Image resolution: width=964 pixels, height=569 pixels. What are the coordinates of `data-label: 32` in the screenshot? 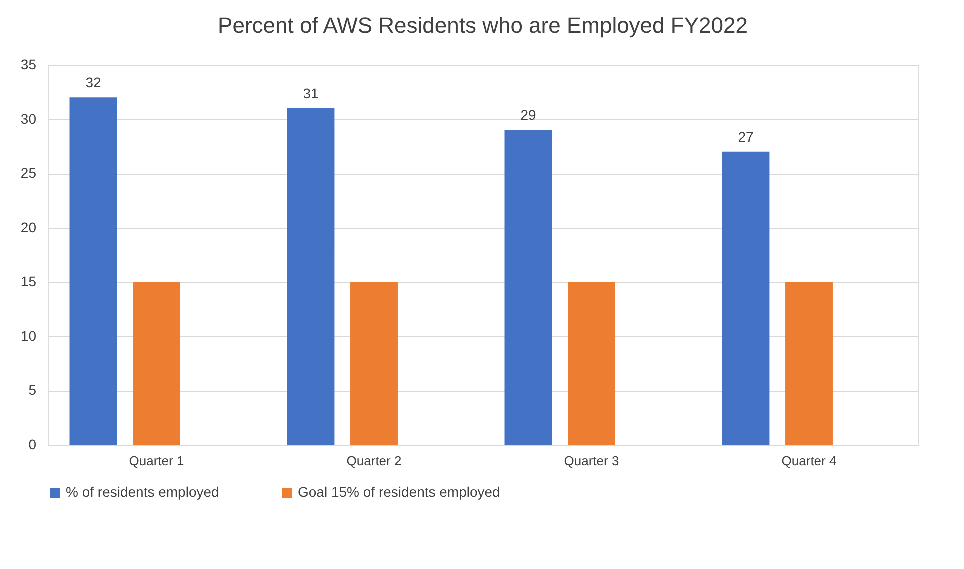 It's located at (94, 82).